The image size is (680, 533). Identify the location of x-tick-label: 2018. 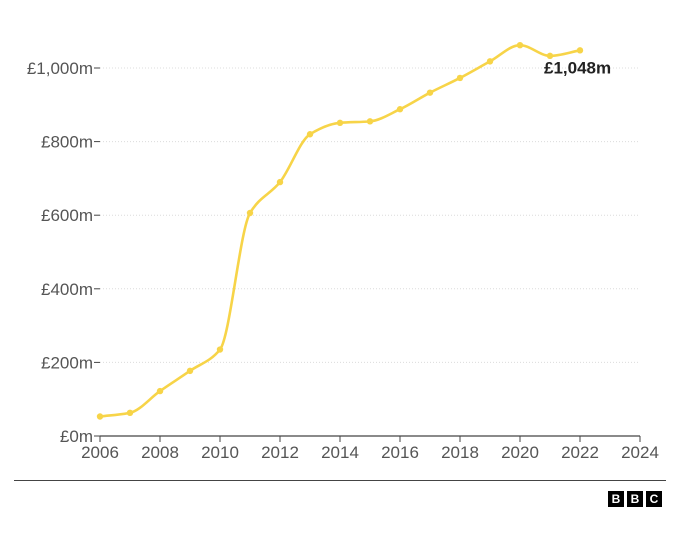
(460, 452).